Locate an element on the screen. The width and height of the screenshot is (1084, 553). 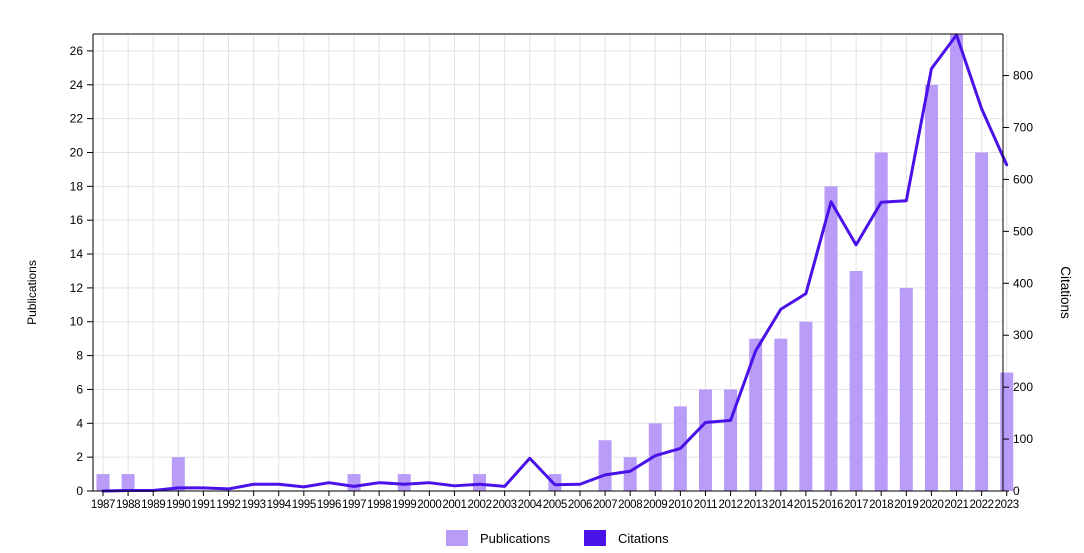
bar-publications-2022 is located at coordinates (982, 321).